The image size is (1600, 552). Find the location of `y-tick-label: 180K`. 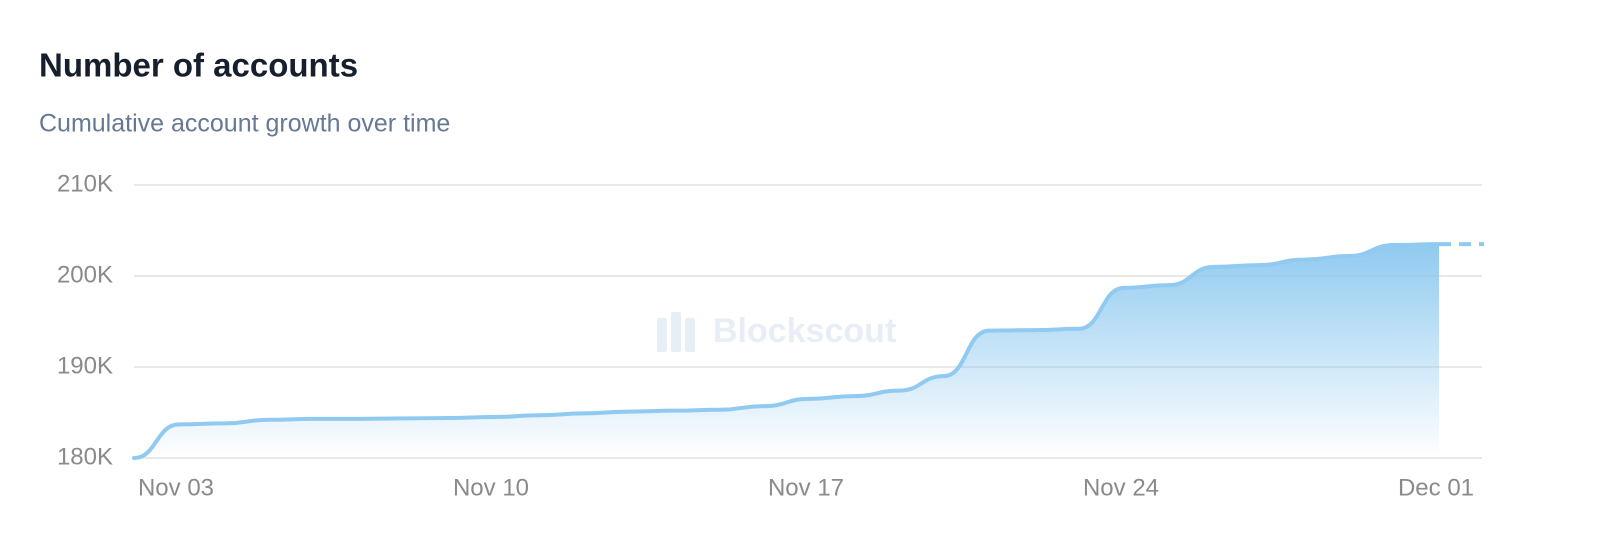

y-tick-label: 180K is located at coordinates (85, 456).